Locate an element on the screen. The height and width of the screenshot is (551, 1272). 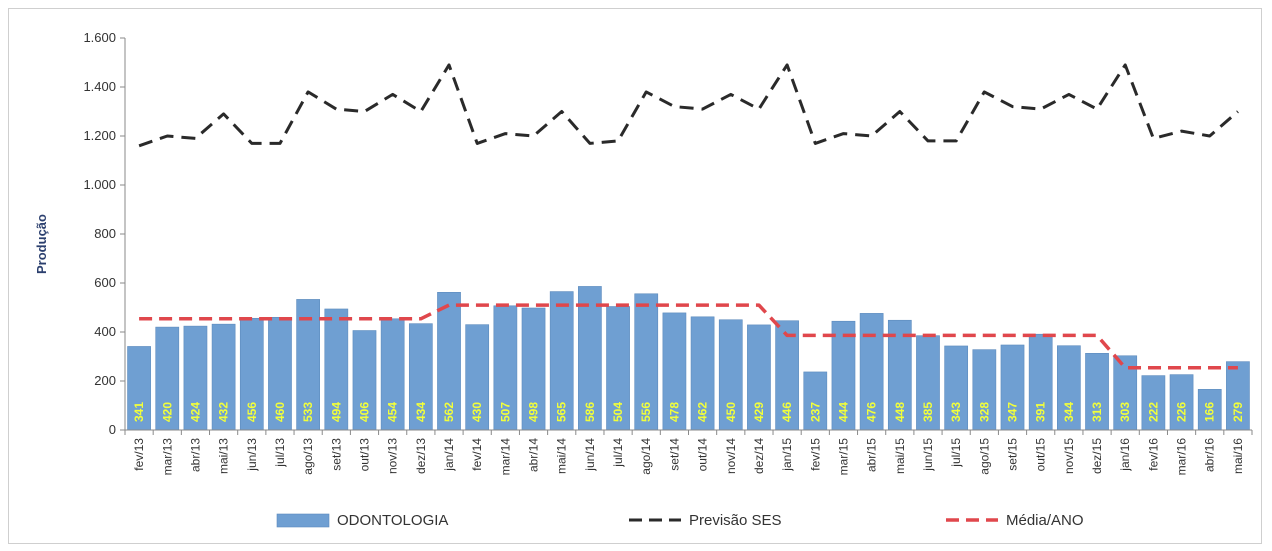
bar-data-label: 507 is located at coordinates (505, 412).